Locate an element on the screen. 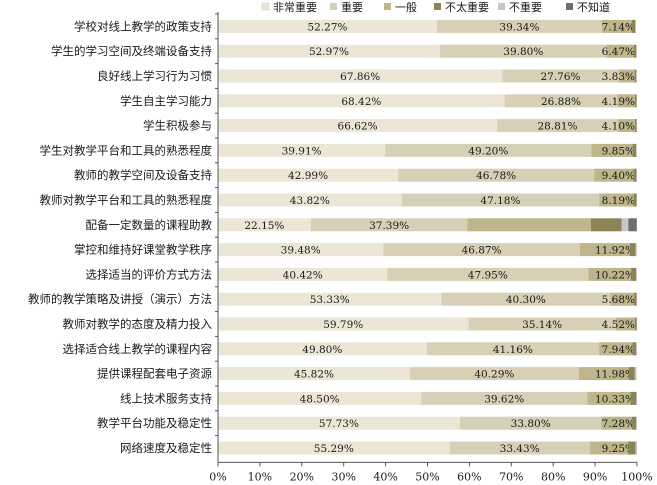 The height and width of the screenshot is (485, 657). category-label: 学生积极参与 is located at coordinates (177, 126).